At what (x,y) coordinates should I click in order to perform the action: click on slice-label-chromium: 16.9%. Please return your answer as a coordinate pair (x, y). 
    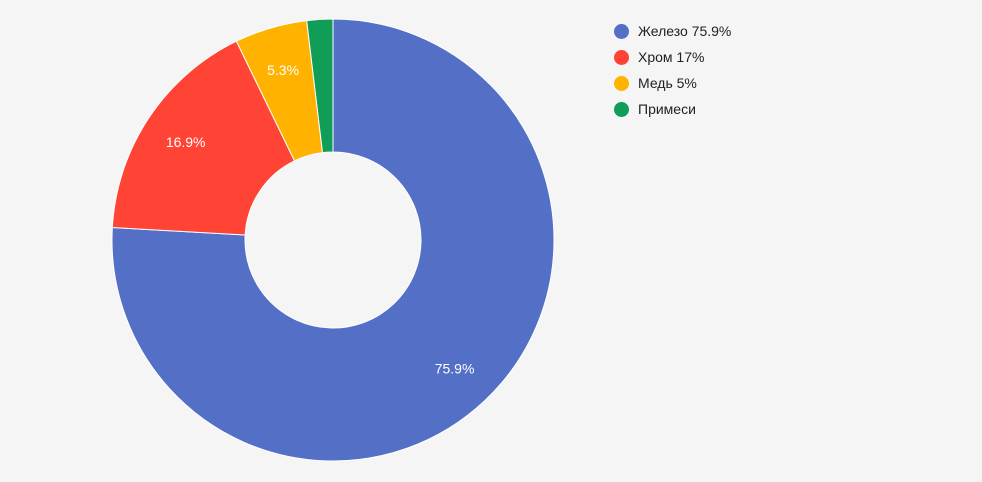
    Looking at the image, I should click on (186, 142).